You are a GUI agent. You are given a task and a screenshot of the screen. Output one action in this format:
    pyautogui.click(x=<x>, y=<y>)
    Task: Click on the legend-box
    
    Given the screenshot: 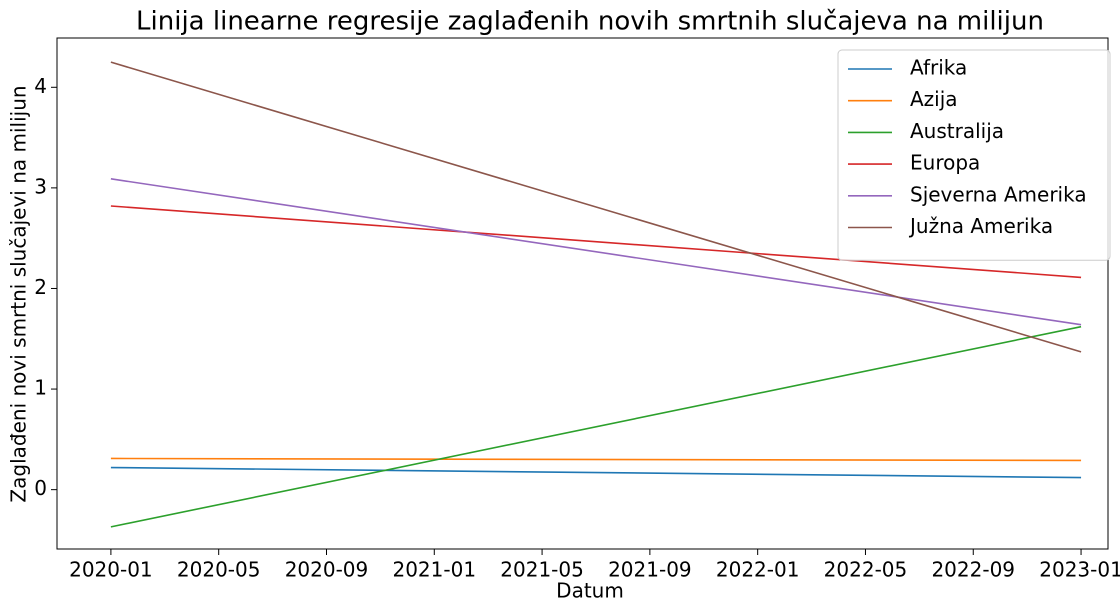 What is the action you would take?
    pyautogui.click(x=974, y=155)
    